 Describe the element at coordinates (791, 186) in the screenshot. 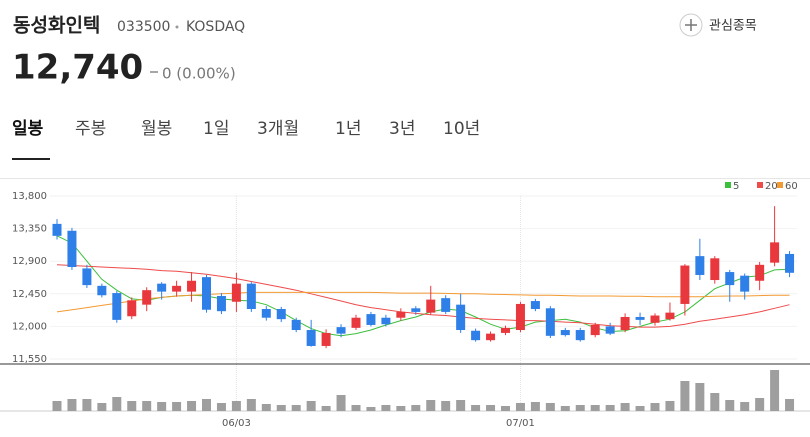

I see `legend-label: 60` at that location.